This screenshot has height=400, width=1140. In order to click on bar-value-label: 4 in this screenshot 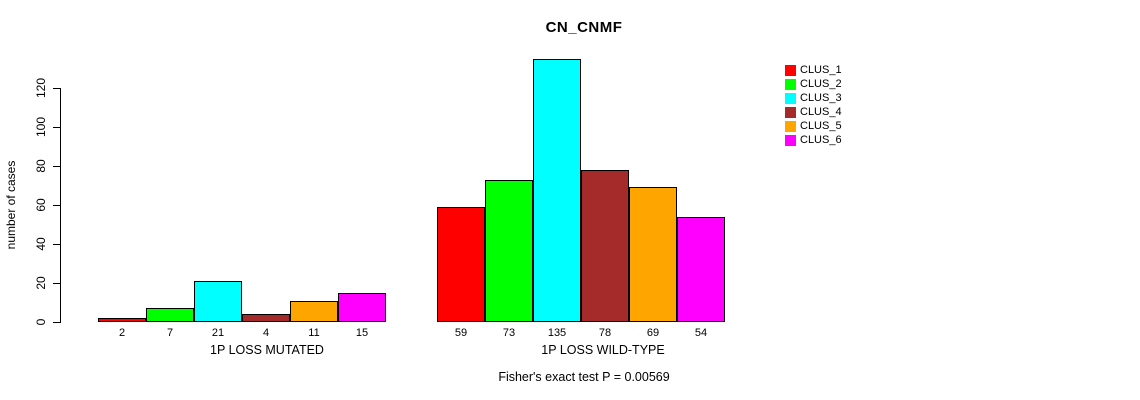, I will do `click(266, 333)`.